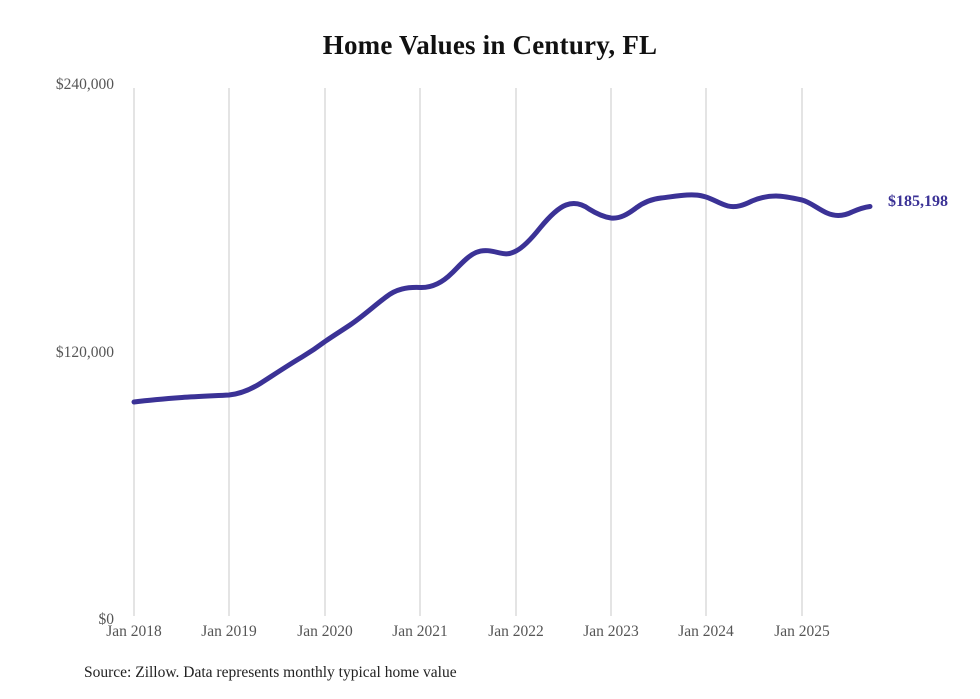 This screenshot has width=980, height=699. I want to click on x-tick-label: Jan 2020, so click(325, 631).